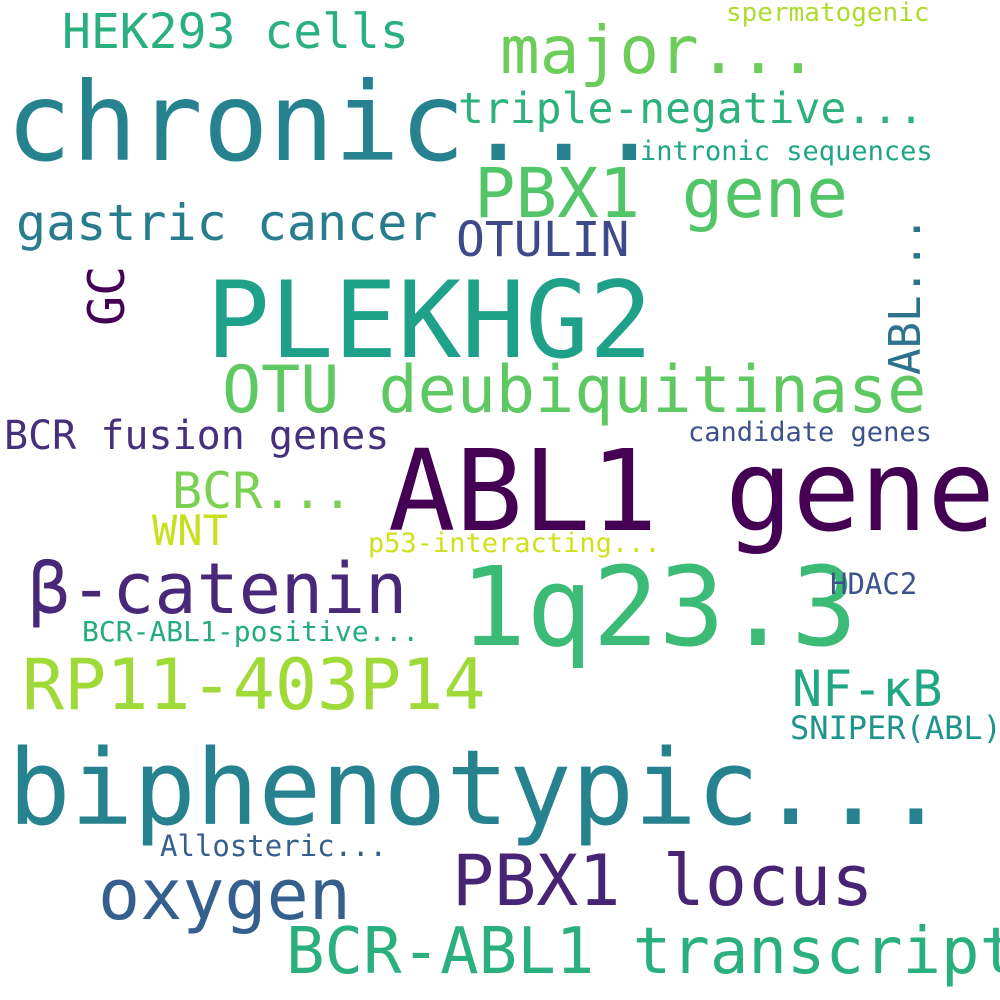  I want to click on word-otu-deubiquitinase: OTU deubiquitinase, so click(574, 390).